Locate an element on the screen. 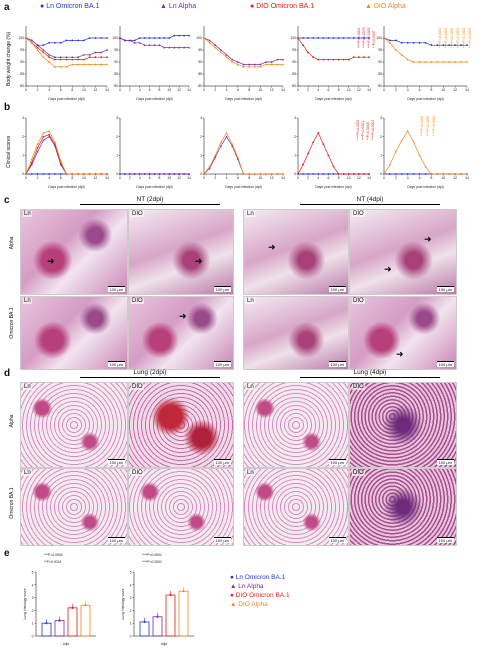 This screenshot has width=486, height=656. legend-item-ln-alpha: ▲ Ln Alpha is located at coordinates (178, 6).